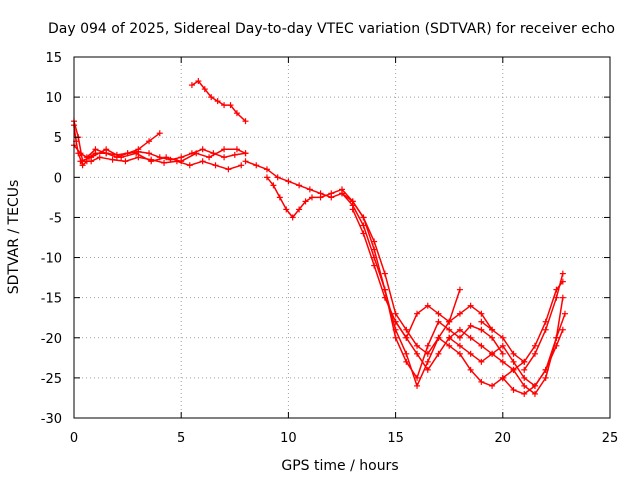 Image resolution: width=640 pixels, height=480 pixels. Describe the element at coordinates (55, 218) in the screenshot. I see `y-tick-label: -5` at that location.